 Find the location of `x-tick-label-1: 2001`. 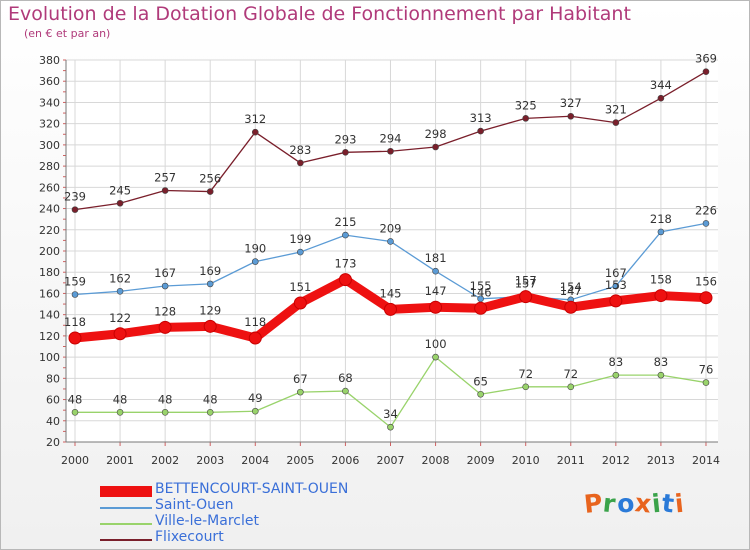

x-tick-label-1: 2001 is located at coordinates (120, 460).